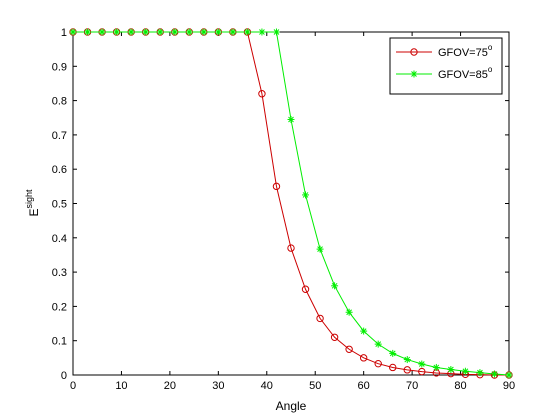 The width and height of the screenshot is (560, 420). Describe the element at coordinates (291, 406) in the screenshot. I see `x-axis-label: Angle` at that location.